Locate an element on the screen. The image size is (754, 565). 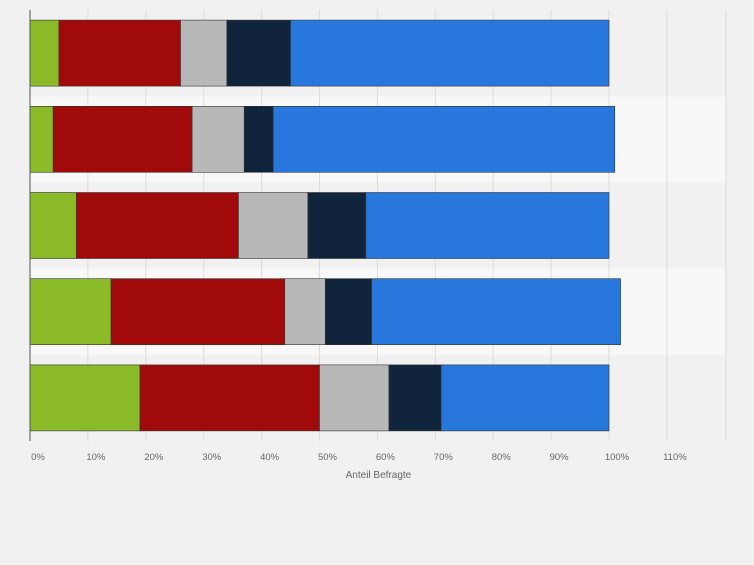
x-tick-label: 10% is located at coordinates (96, 457).